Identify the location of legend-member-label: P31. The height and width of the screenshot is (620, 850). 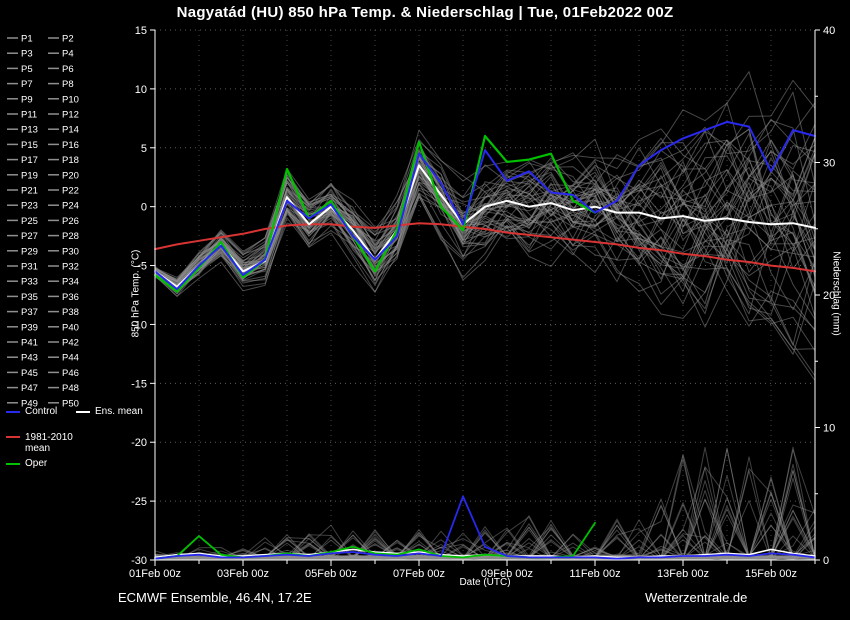
(29, 267).